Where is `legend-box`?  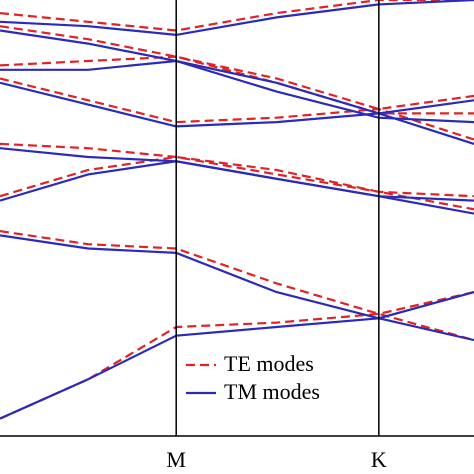
legend-box is located at coordinates (268, 380).